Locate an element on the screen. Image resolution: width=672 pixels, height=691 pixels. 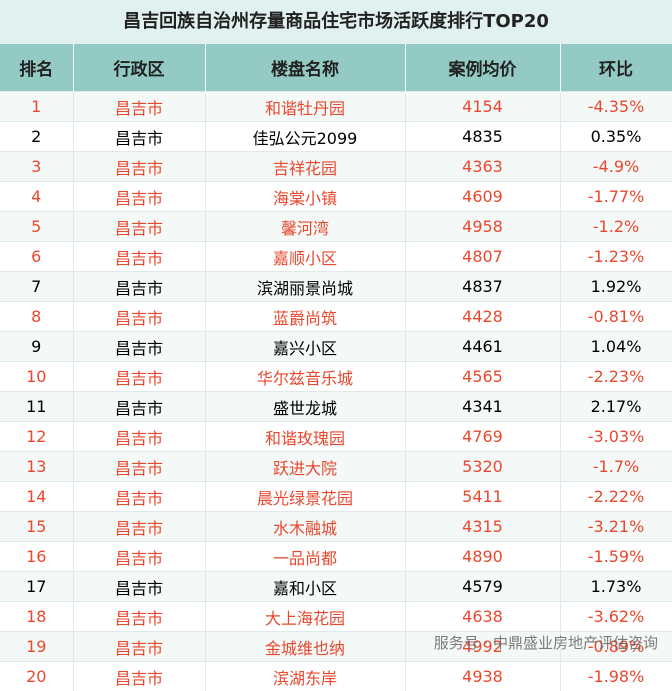
table-cell: 4938 is located at coordinates (482, 676).